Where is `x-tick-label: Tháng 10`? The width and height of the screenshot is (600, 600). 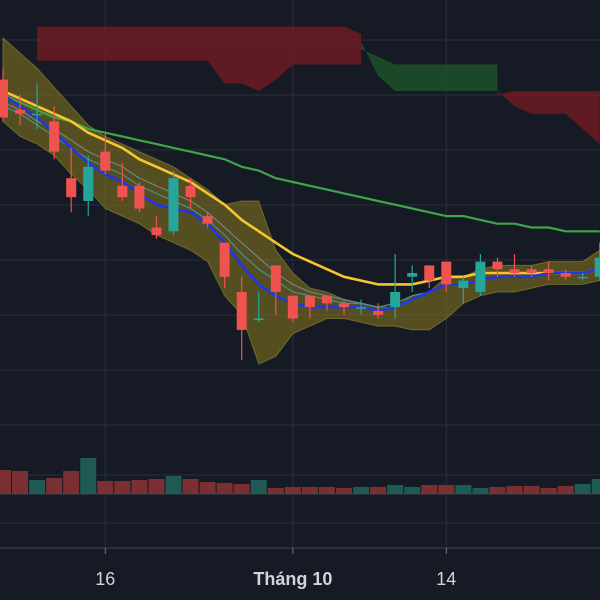
x-tick-label: Tháng 10 is located at coordinates (292, 579).